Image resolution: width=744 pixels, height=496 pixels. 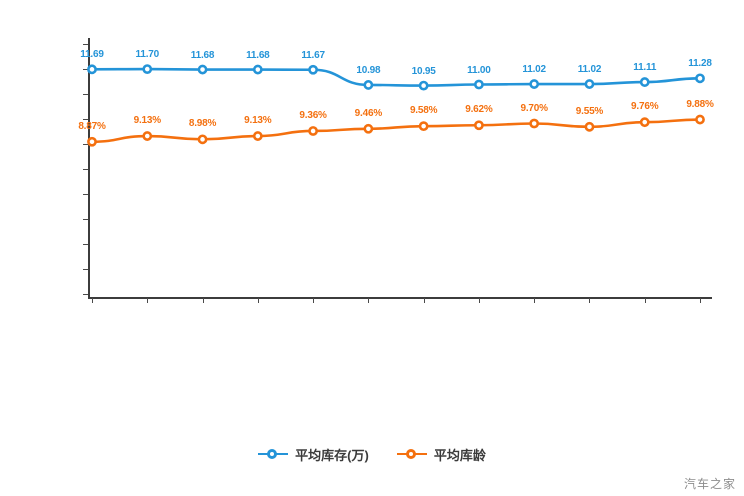 What do you see at coordinates (372, 454) in the screenshot?
I see `chart-legend: 平均库存(万) 平均库龄` at bounding box center [372, 454].